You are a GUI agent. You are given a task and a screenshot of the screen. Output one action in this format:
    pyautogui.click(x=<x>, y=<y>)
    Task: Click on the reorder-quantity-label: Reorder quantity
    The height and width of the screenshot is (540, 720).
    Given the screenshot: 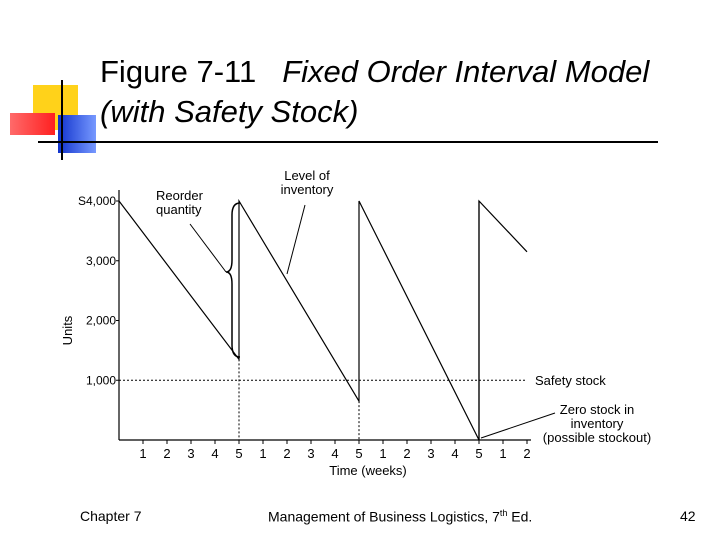 What is the action you would take?
    pyautogui.click(x=180, y=202)
    